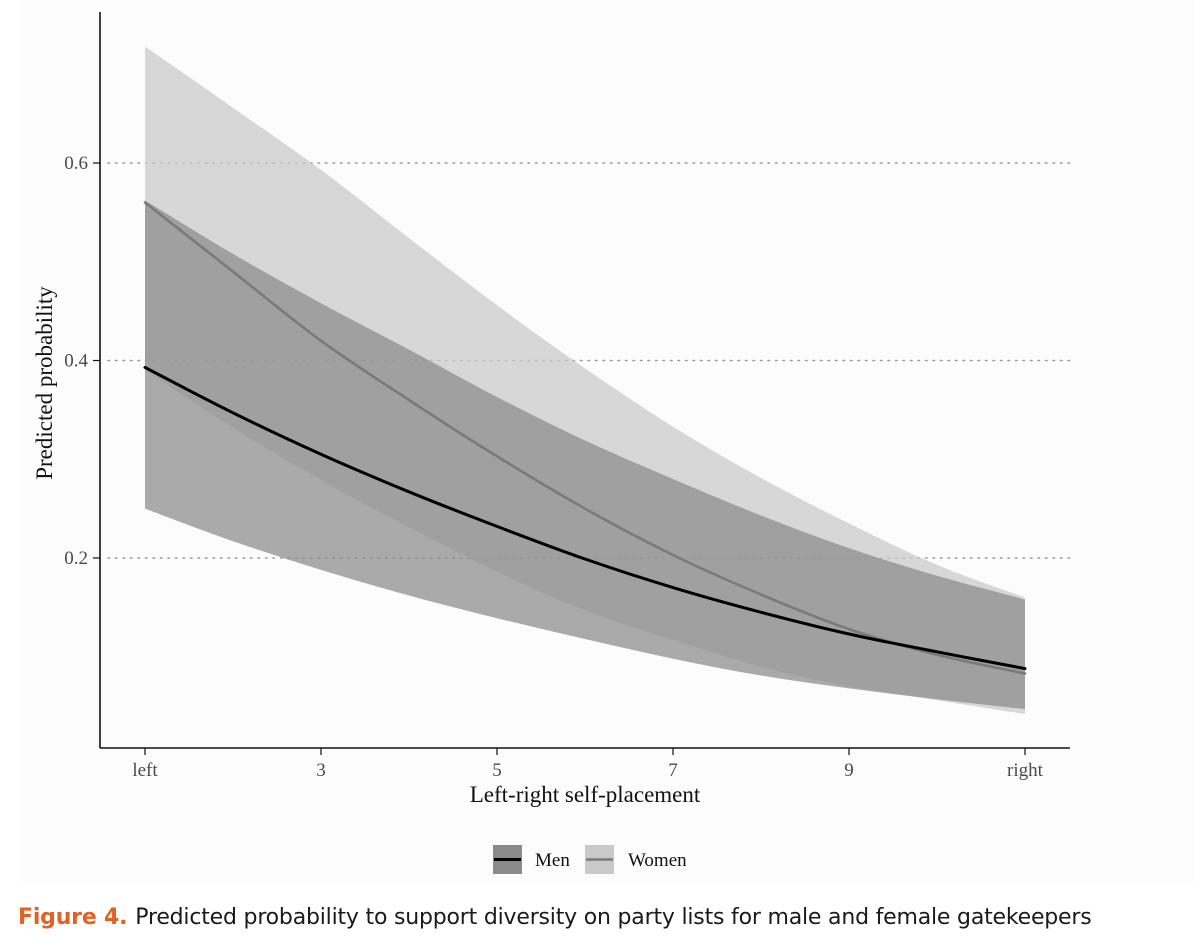 Image resolution: width=1194 pixels, height=937 pixels. I want to click on legend-label-women: Women, so click(657, 860).